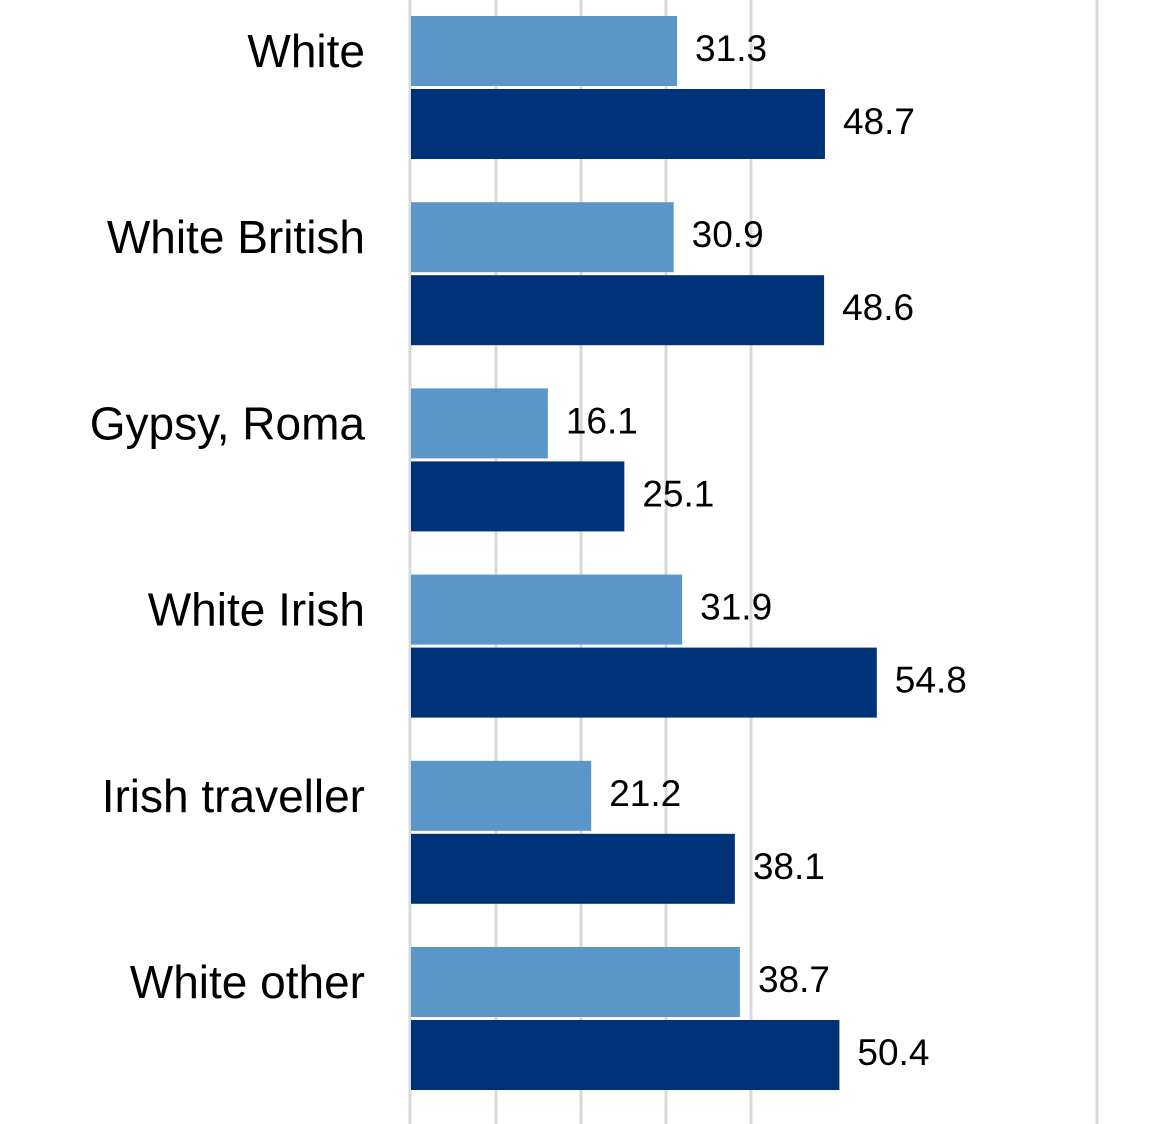 The image size is (1170, 1124). Describe the element at coordinates (402, 460) in the screenshot. I see `category-group-2: Gypsy, Roma 16.125.1` at that location.